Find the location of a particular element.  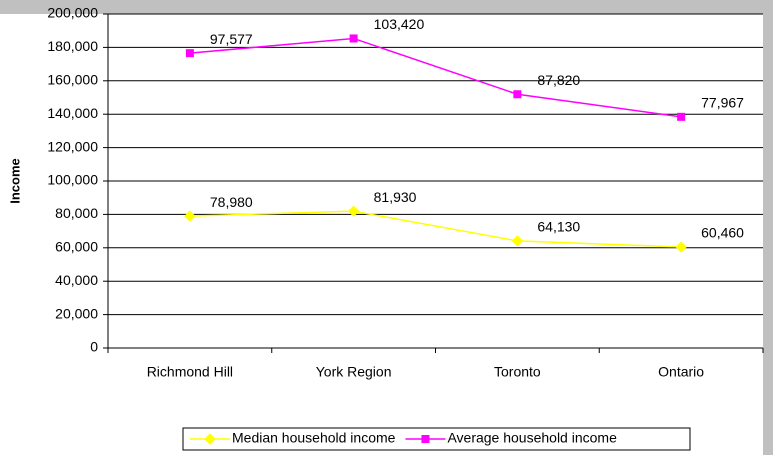

x-tick-label: Ontario is located at coordinates (681, 372).